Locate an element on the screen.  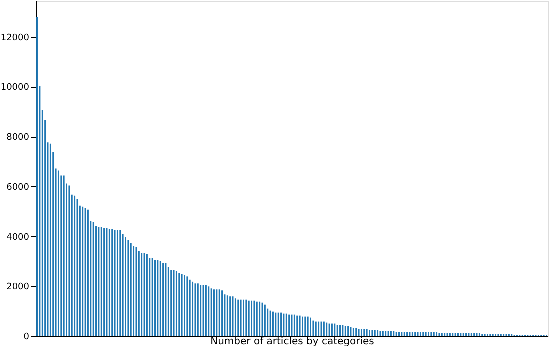
y-tick-label: 0 is located at coordinates (27, 337).